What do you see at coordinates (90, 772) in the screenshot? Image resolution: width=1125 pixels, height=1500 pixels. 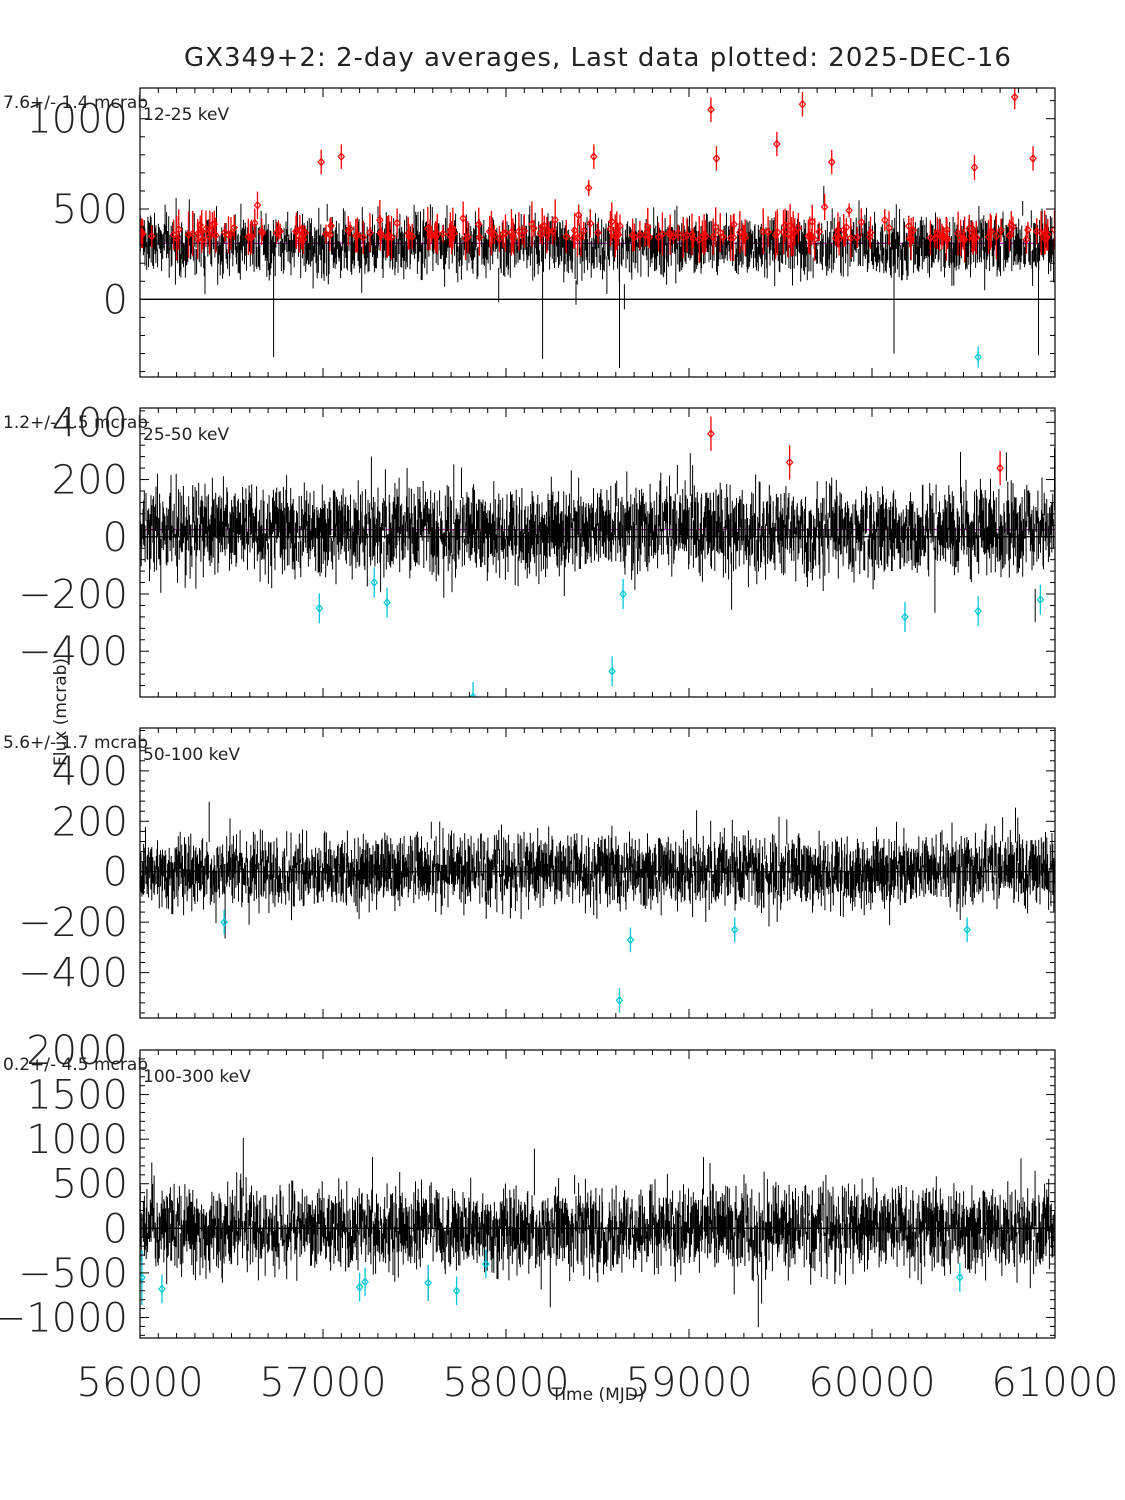 I see `y-tick-label: 400` at bounding box center [90, 772].